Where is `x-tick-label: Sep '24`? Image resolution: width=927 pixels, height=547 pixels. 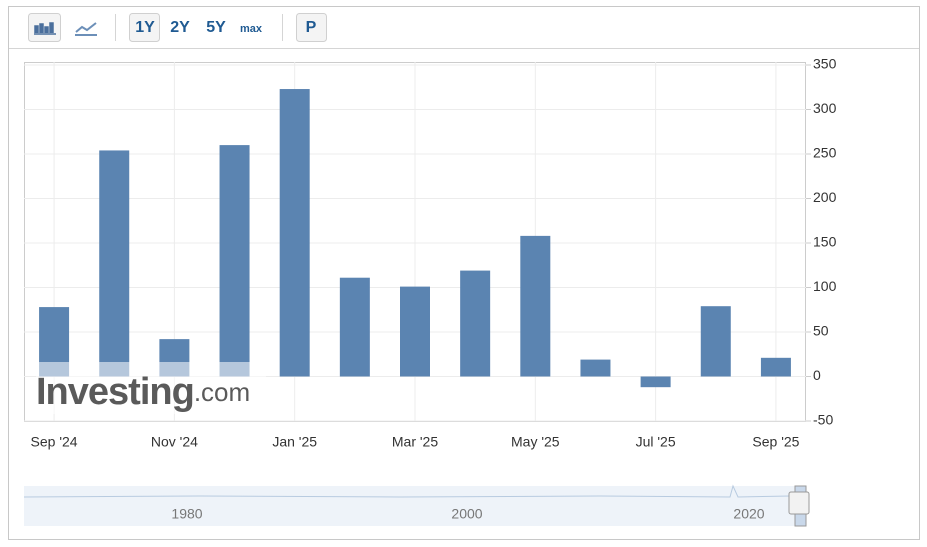
x-tick-label: Sep '24 is located at coordinates (54, 442).